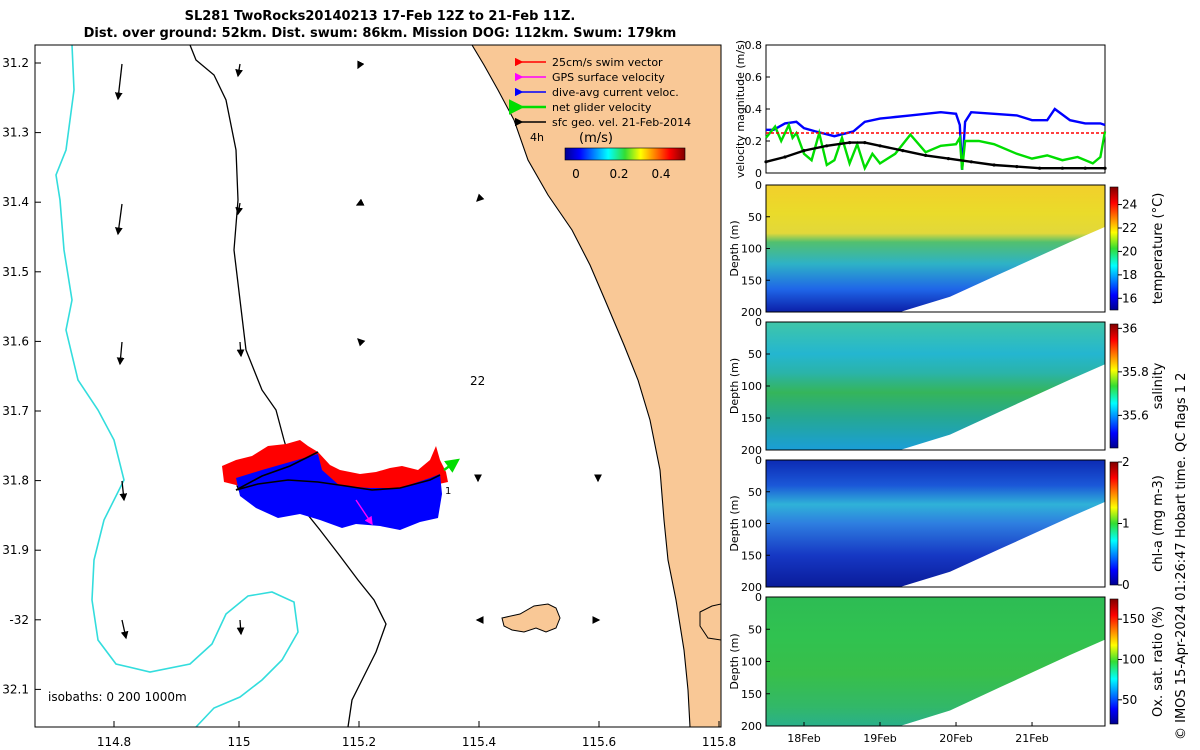 This screenshot has width=1200, height=750. What do you see at coordinates (1129, 328) in the screenshot?
I see `colorbar-tick-label: 36` at bounding box center [1129, 328].